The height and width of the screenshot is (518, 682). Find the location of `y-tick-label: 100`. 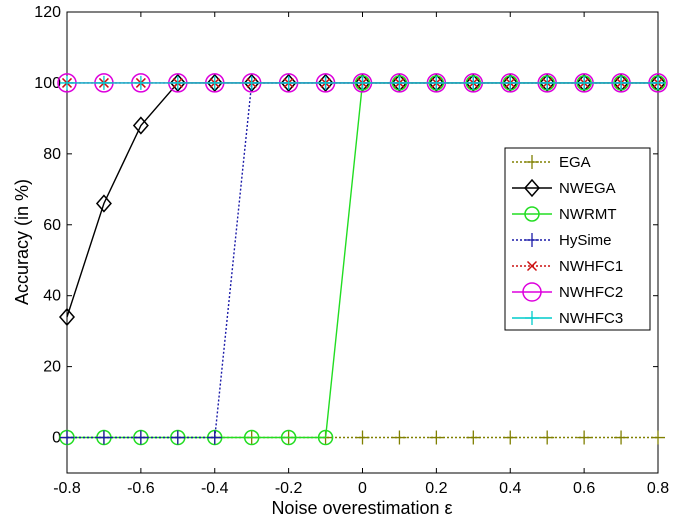

y-tick-label: 100 is located at coordinates (47, 83).